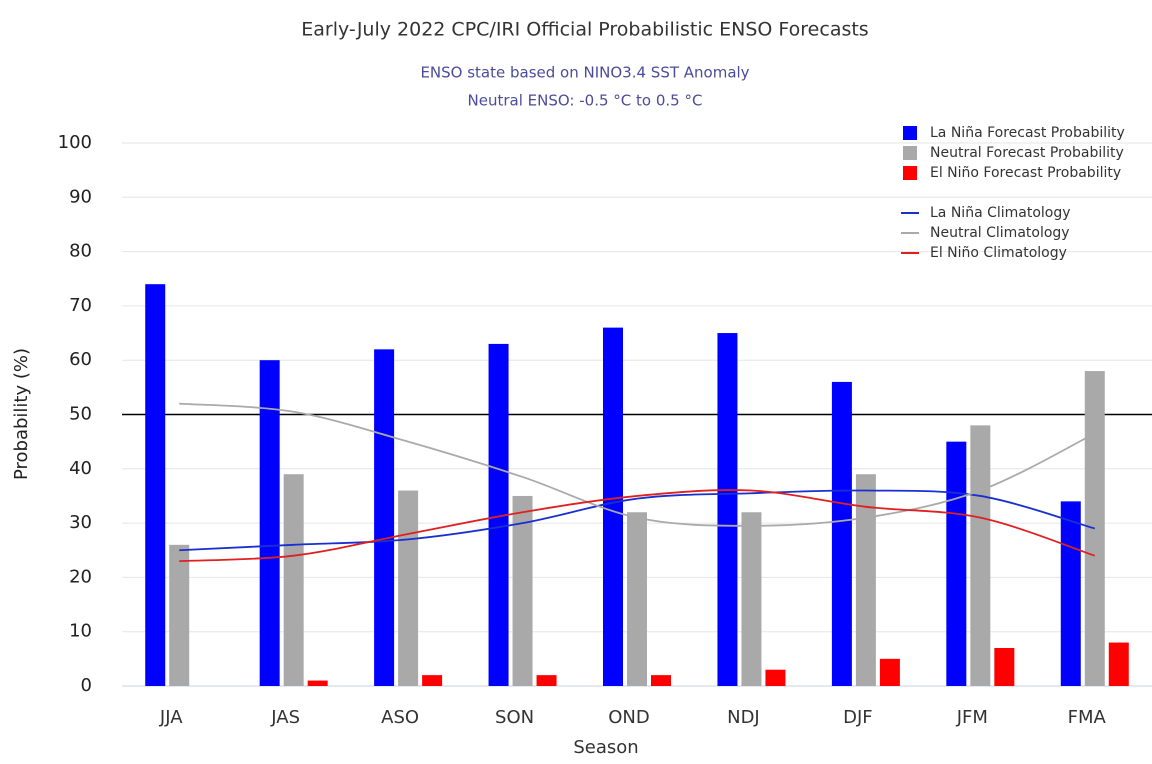 This screenshot has width=1152, height=764. What do you see at coordinates (858, 717) in the screenshot?
I see `x-tick-label: DJF` at bounding box center [858, 717].